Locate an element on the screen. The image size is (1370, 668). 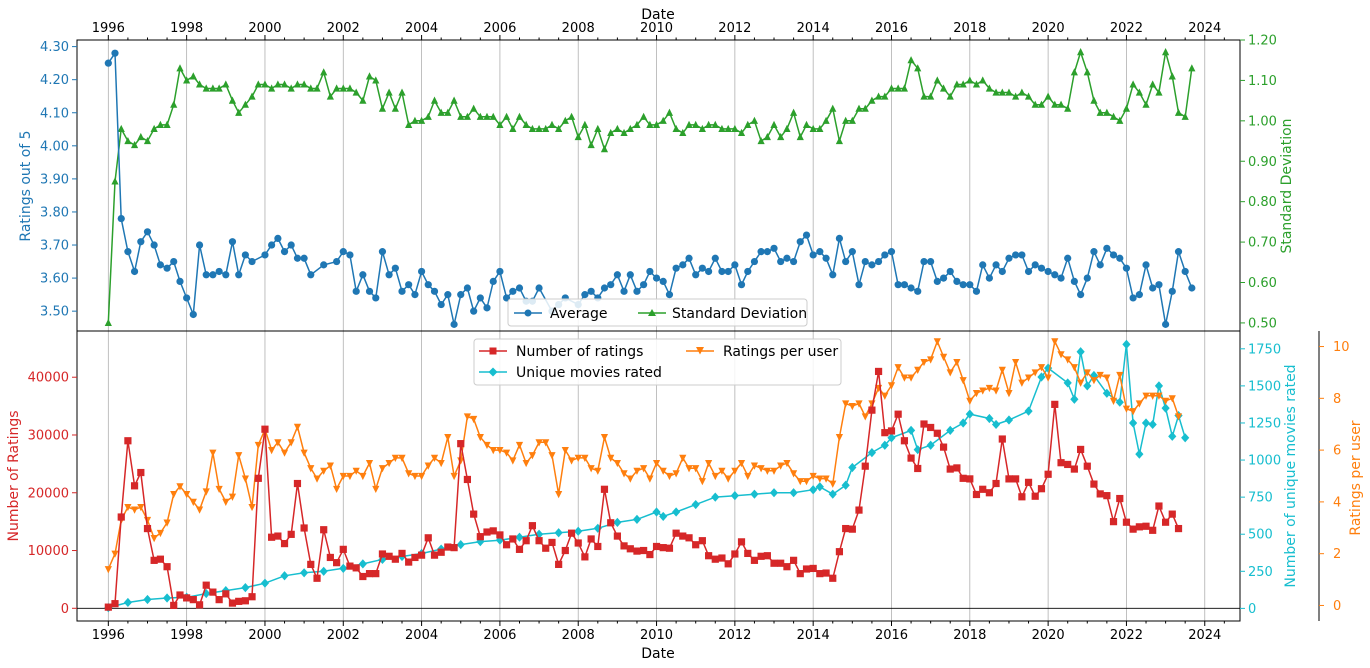
top-x-tick-label: 2002 is located at coordinates (343, 28).